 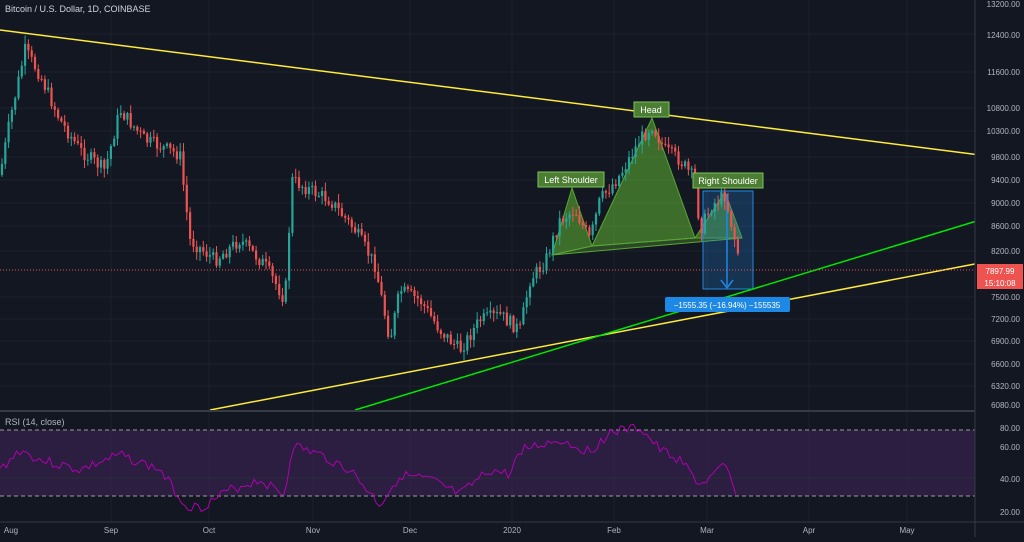 What do you see at coordinates (1005, 157) in the screenshot?
I see `price-tick: 9800.00` at bounding box center [1005, 157].